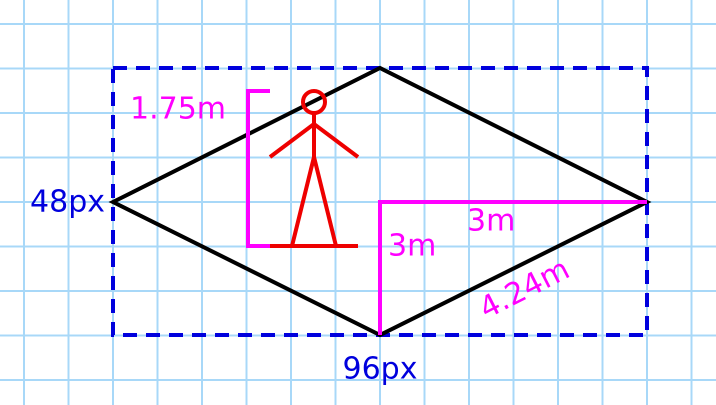 This screenshot has height=405, width=716. What do you see at coordinates (67, 202) in the screenshot?
I see `label: 48px` at bounding box center [67, 202].